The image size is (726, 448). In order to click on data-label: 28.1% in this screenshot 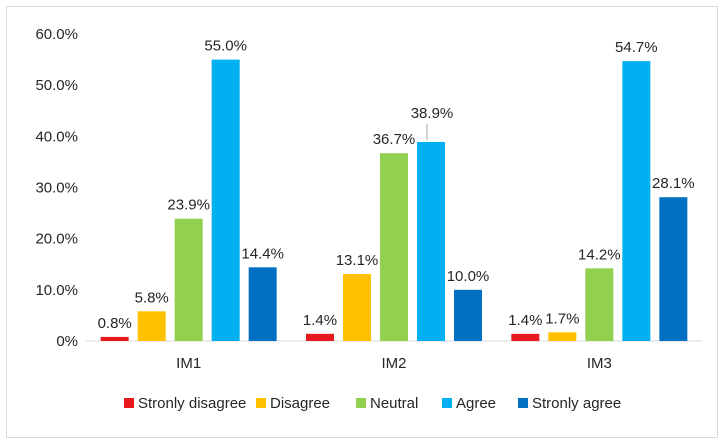, I will do `click(673, 183)`.